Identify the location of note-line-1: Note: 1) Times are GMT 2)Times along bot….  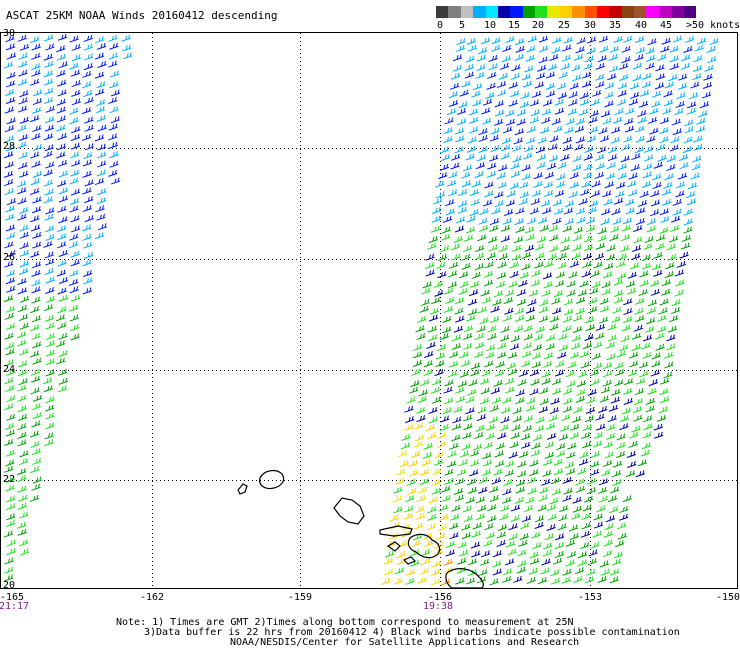
(345, 622).